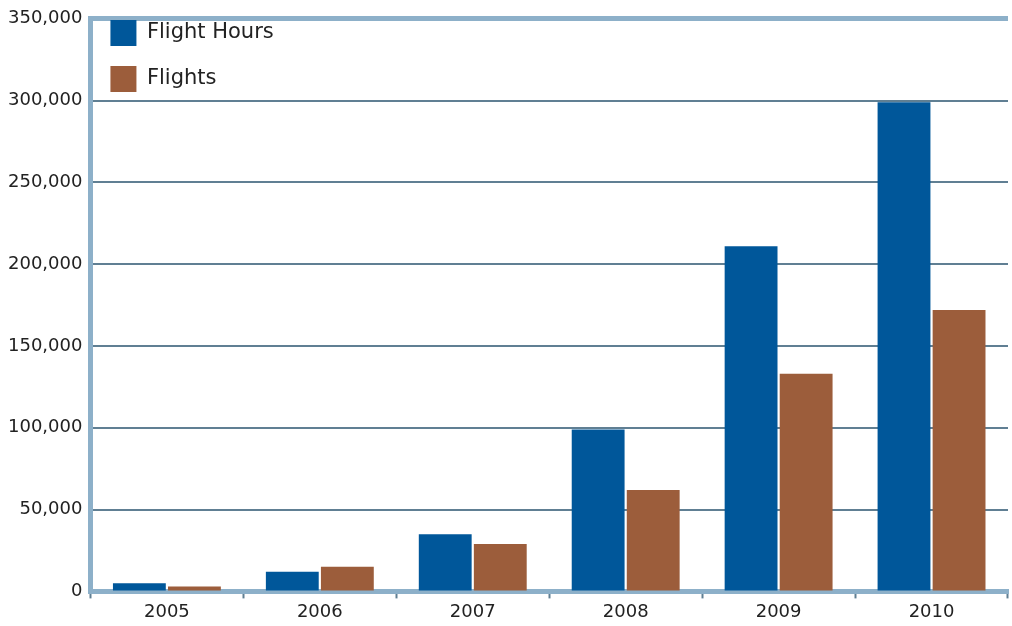 The height and width of the screenshot is (626, 1012). I want to click on x-tick-label: 2007, so click(472, 610).